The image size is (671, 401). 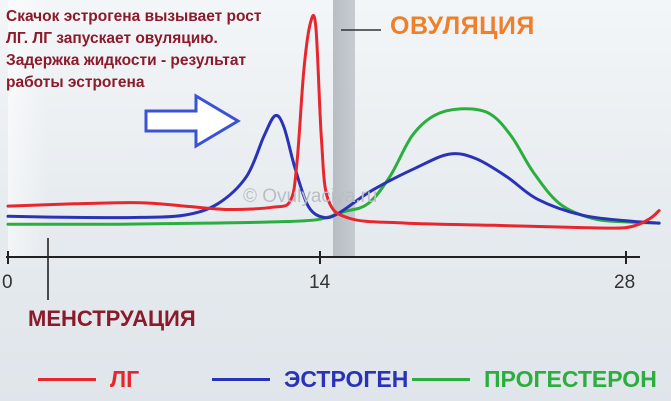 I want to click on x-tick-label: 28, so click(x=625, y=282).